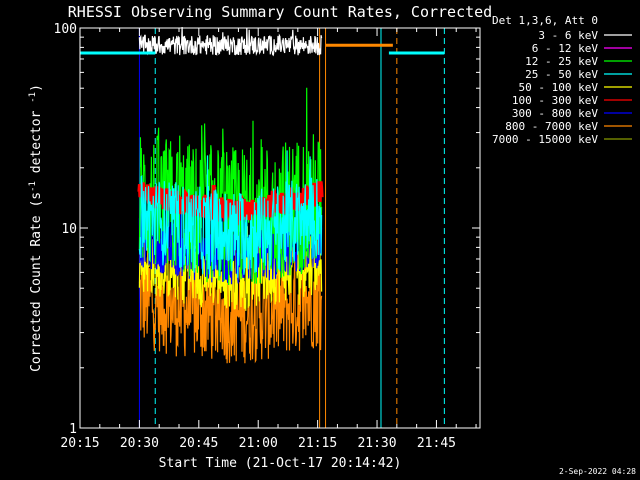 This screenshot has height=480, width=640. Describe the element at coordinates (73, 429) in the screenshot. I see `y-tick-label: 1` at that location.